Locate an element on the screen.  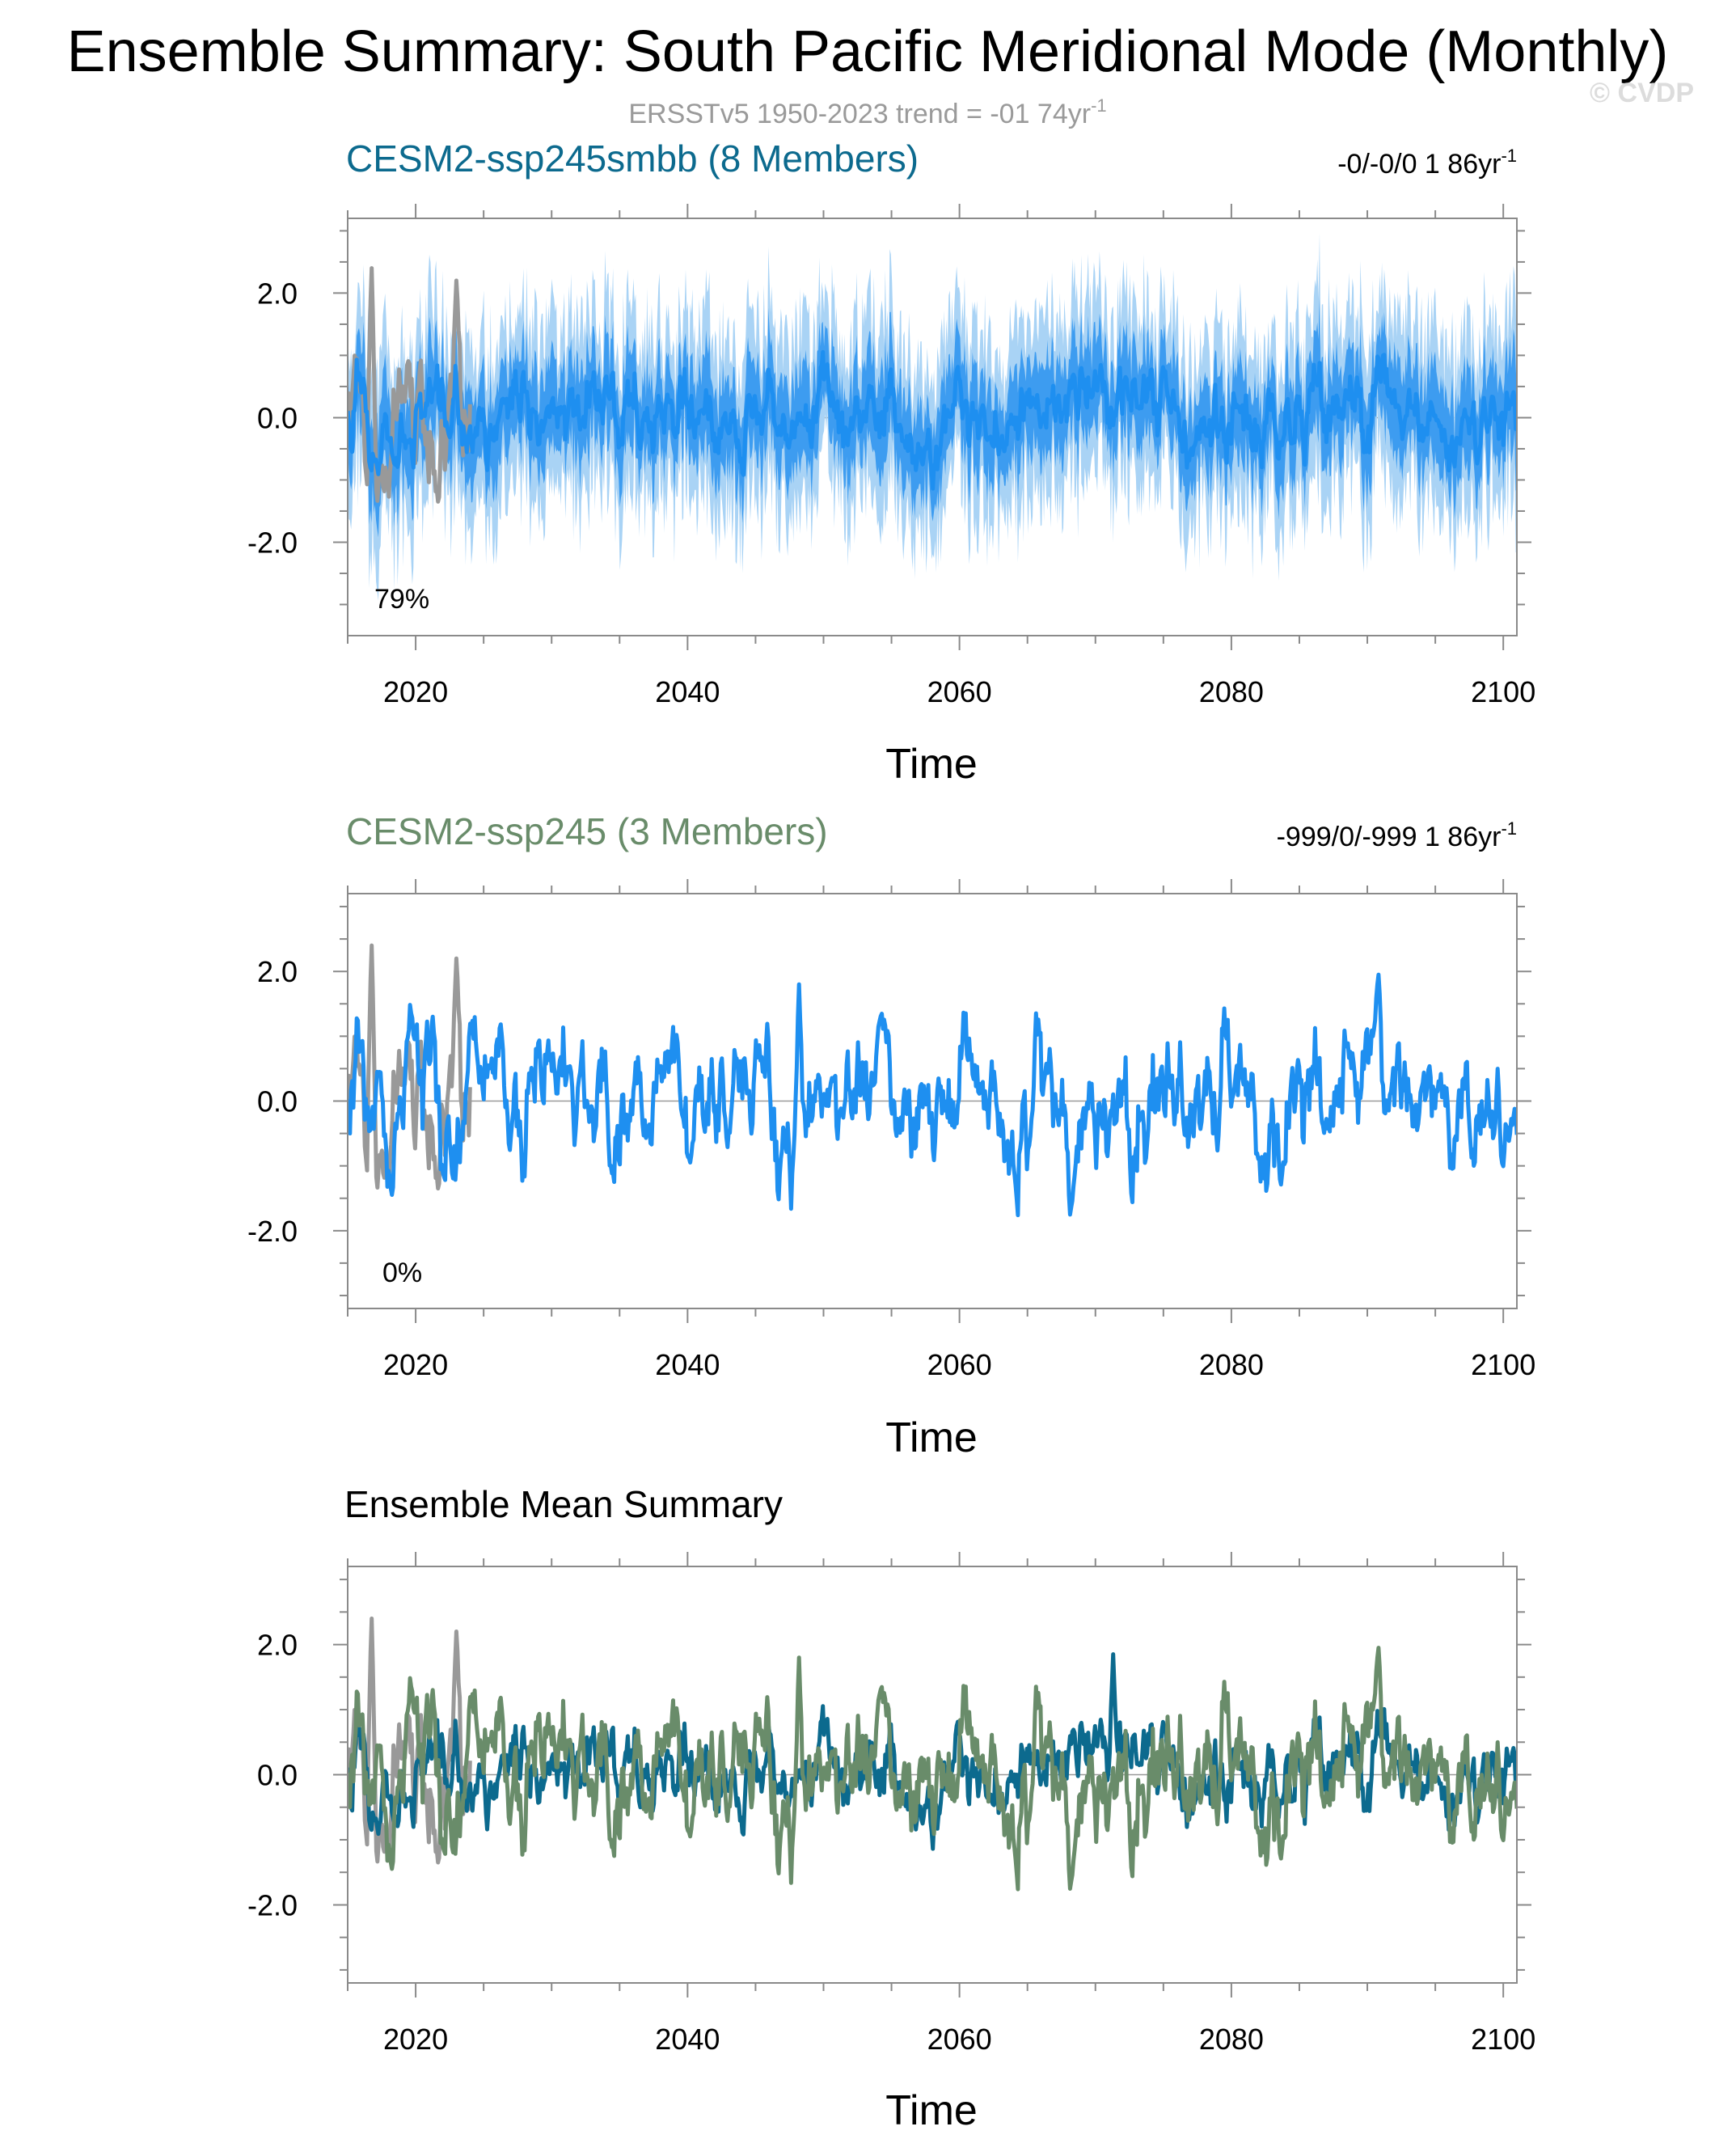
trend-text: -999/0/-999 1 86yr is located at coordinates (1389, 837).